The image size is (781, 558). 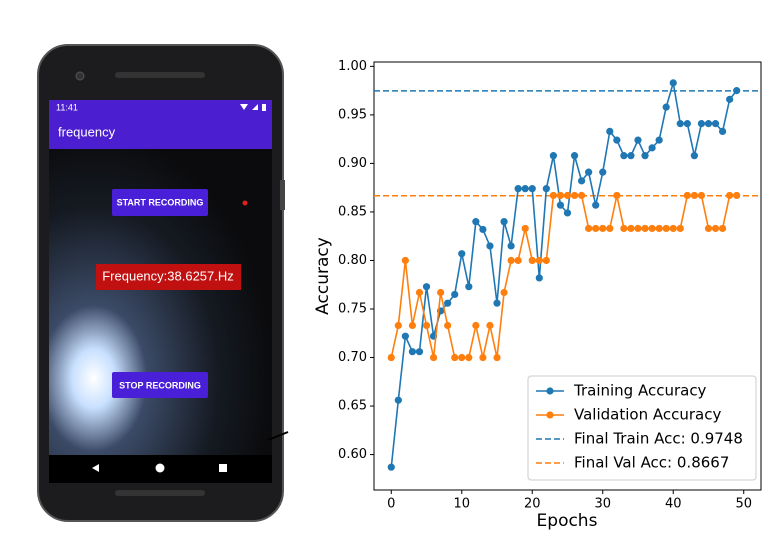 What do you see at coordinates (95, 468) in the screenshot?
I see `nav-back` at bounding box center [95, 468].